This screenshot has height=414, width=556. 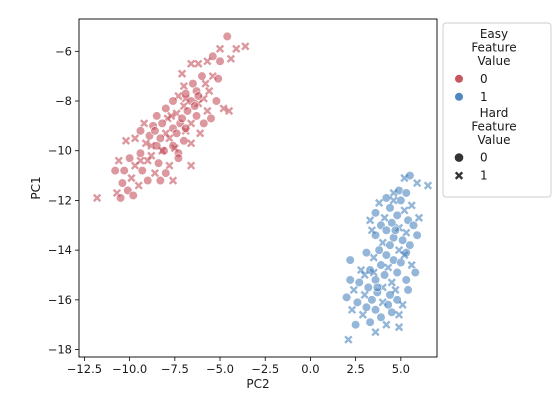 What do you see at coordinates (220, 369) in the screenshot?
I see `x-tick-label: −5.0` at bounding box center [220, 369].